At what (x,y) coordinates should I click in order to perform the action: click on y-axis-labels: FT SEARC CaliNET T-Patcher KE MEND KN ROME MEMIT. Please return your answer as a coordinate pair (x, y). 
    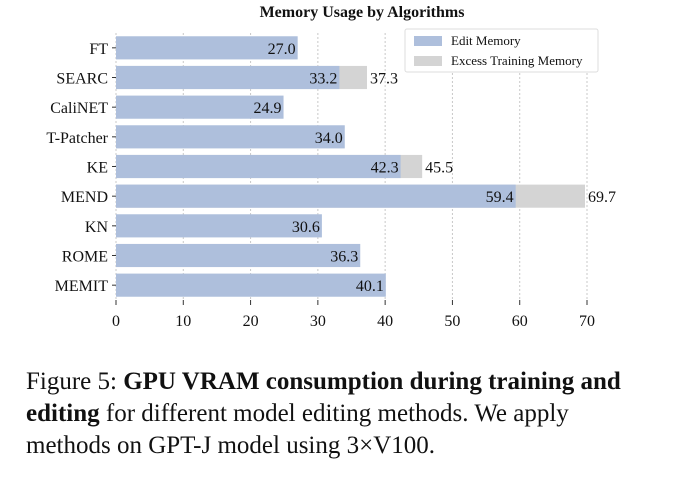
    Looking at the image, I should click on (81, 168).